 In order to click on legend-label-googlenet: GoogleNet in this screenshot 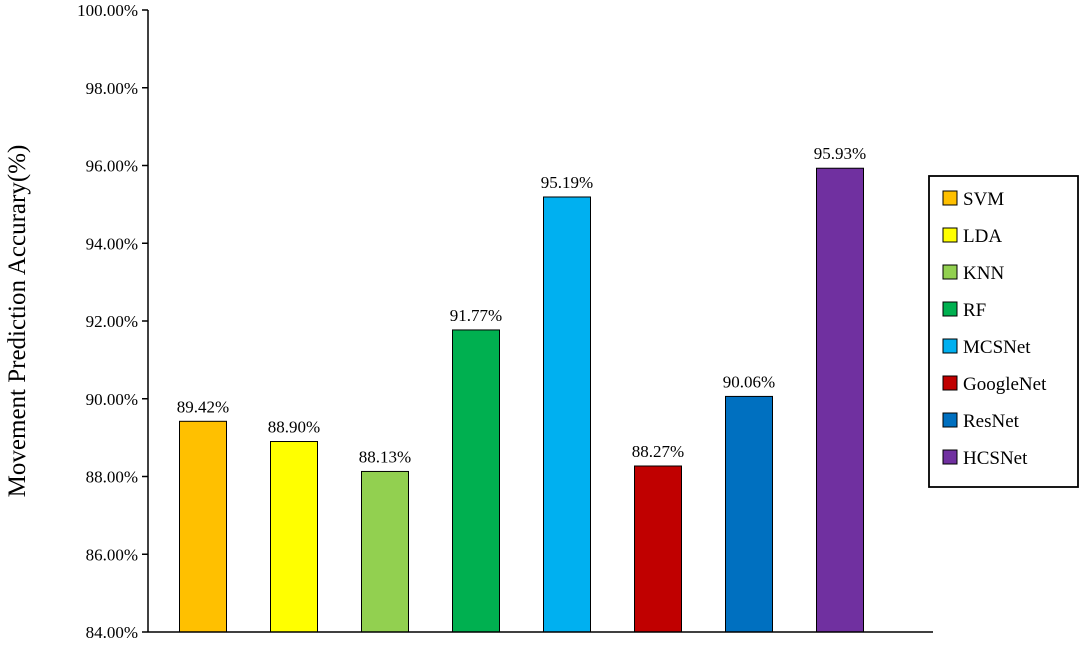, I will do `click(1005, 384)`.